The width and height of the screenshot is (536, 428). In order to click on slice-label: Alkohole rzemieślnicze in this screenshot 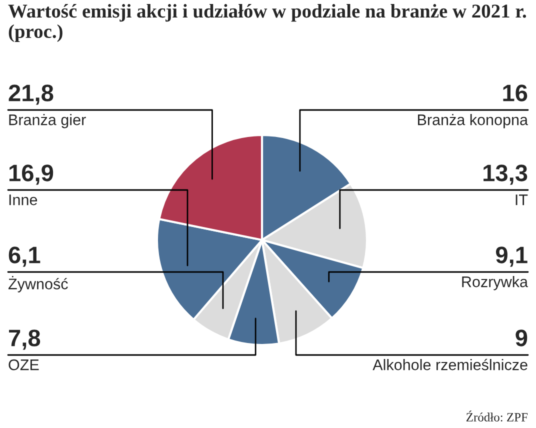, I will do `click(450, 364)`.